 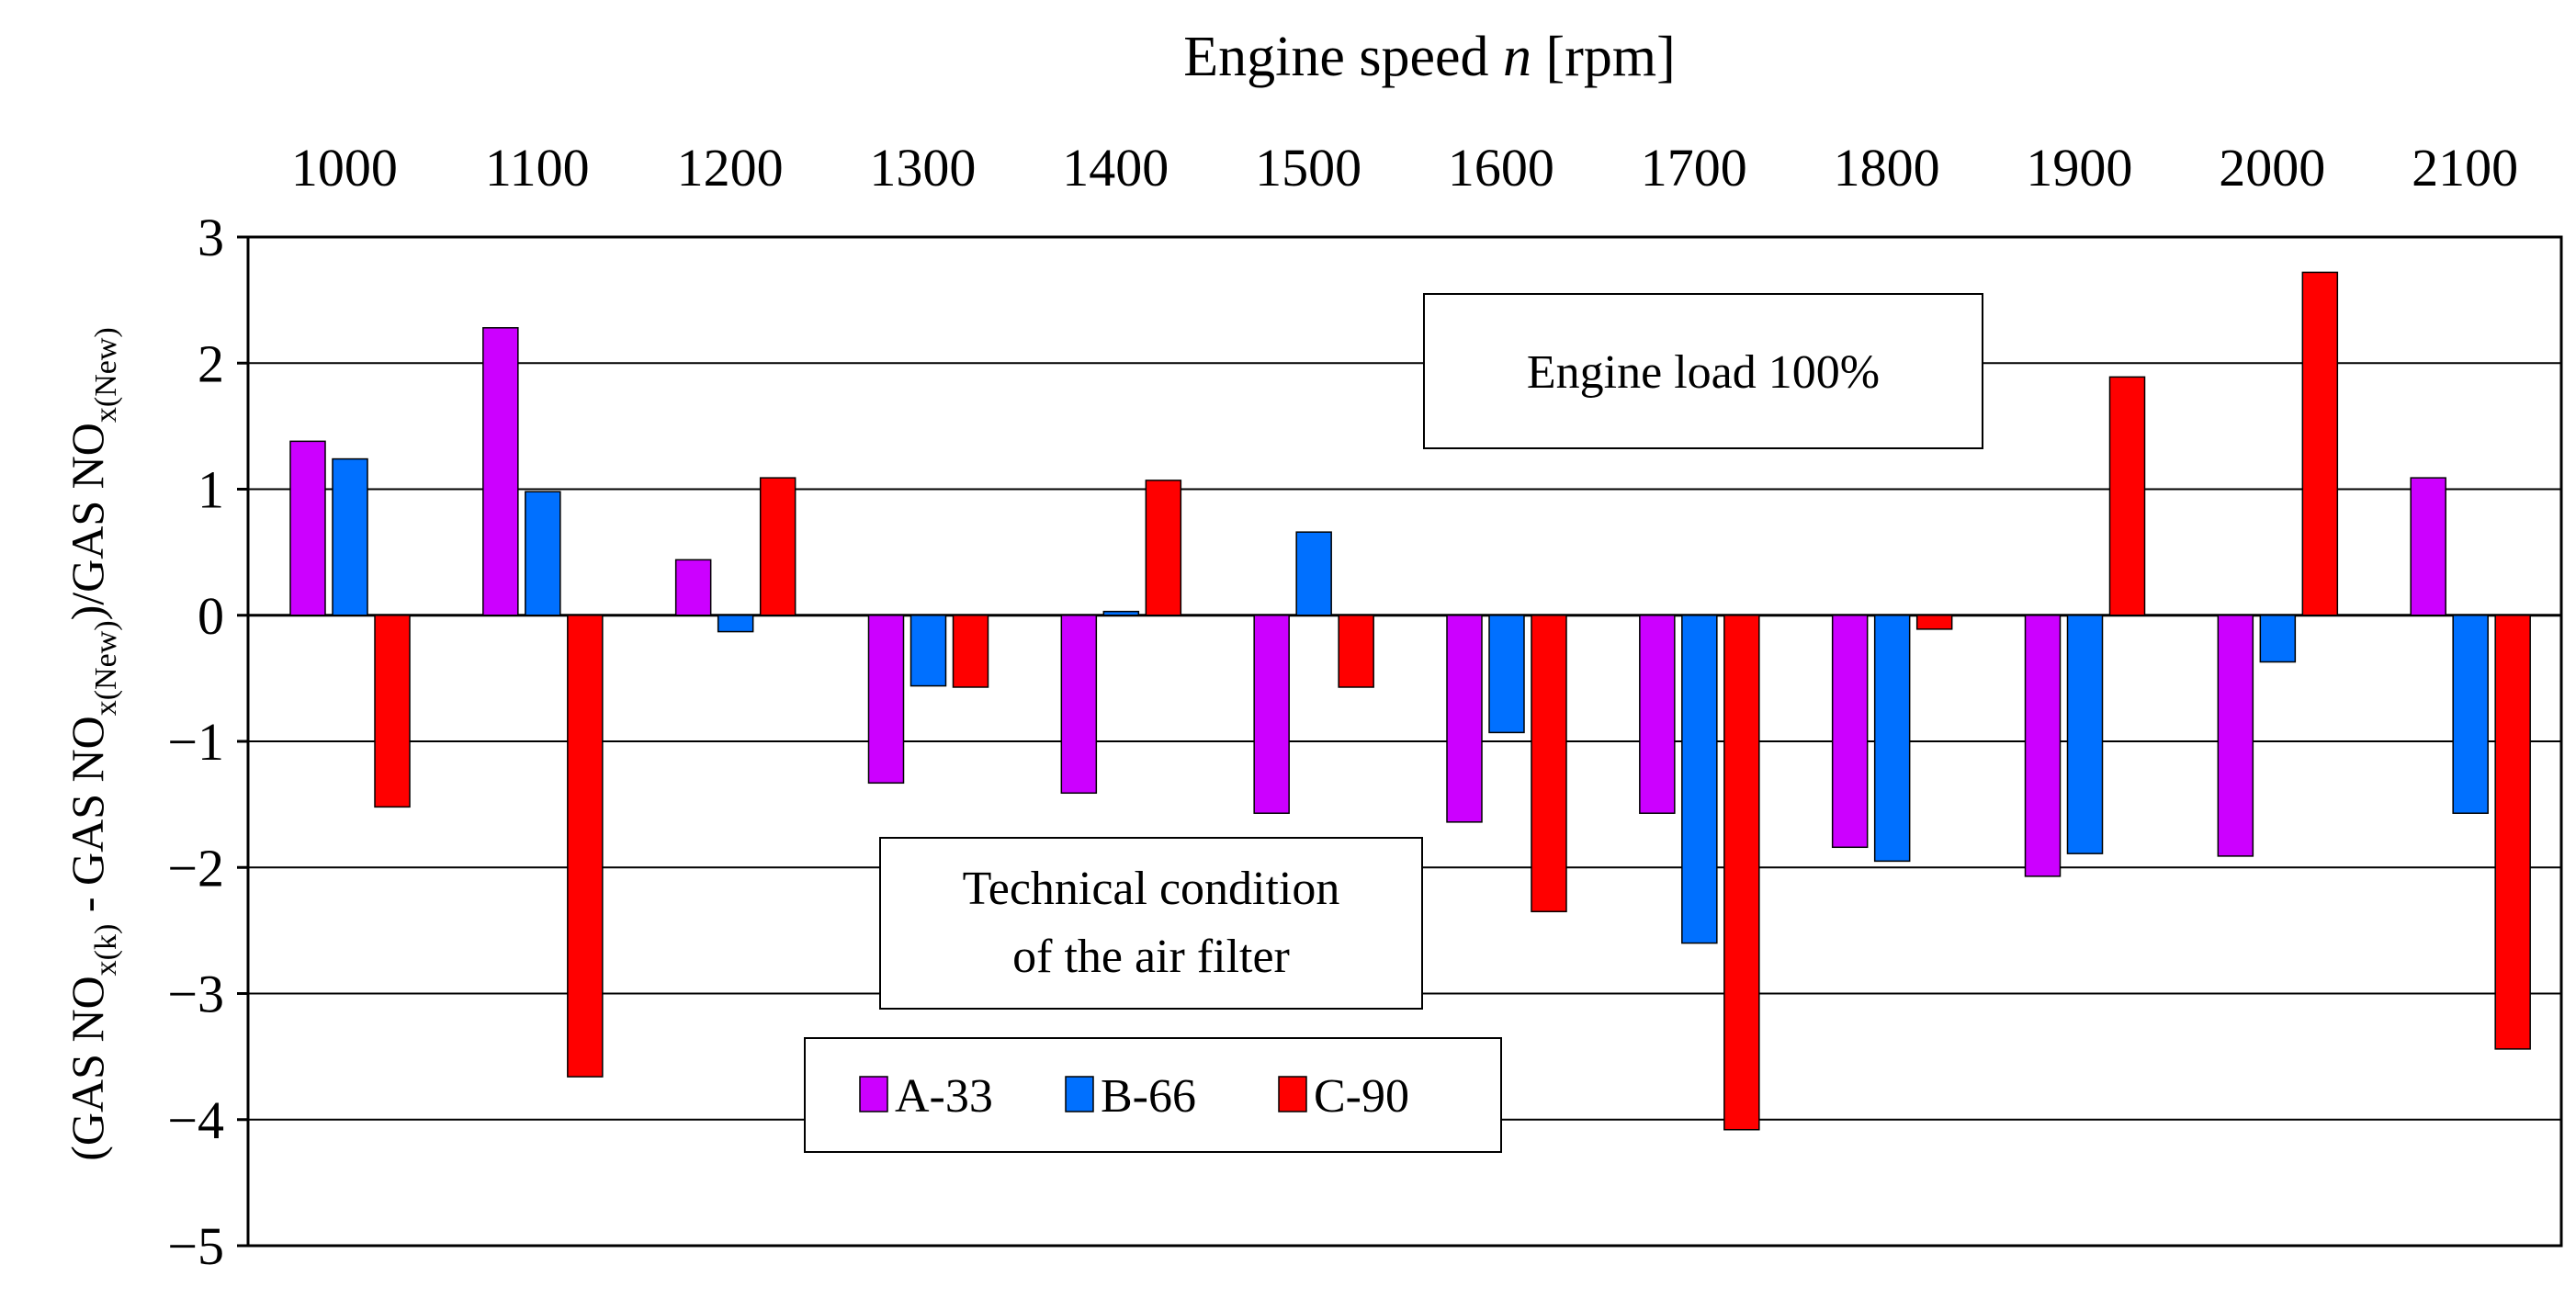 I want to click on x-tick-label: 1100, so click(x=537, y=168).